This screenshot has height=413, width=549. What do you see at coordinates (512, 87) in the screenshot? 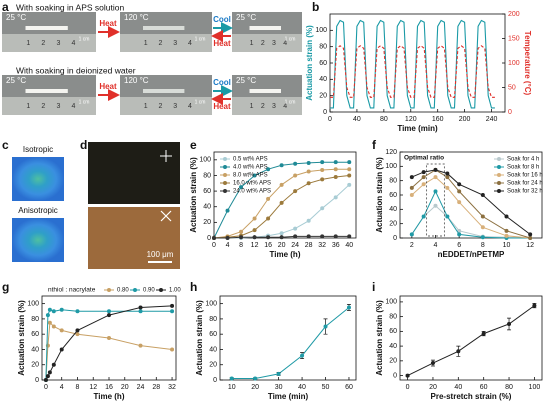
I see `y2-tick-label: 50` at bounding box center [512, 87].